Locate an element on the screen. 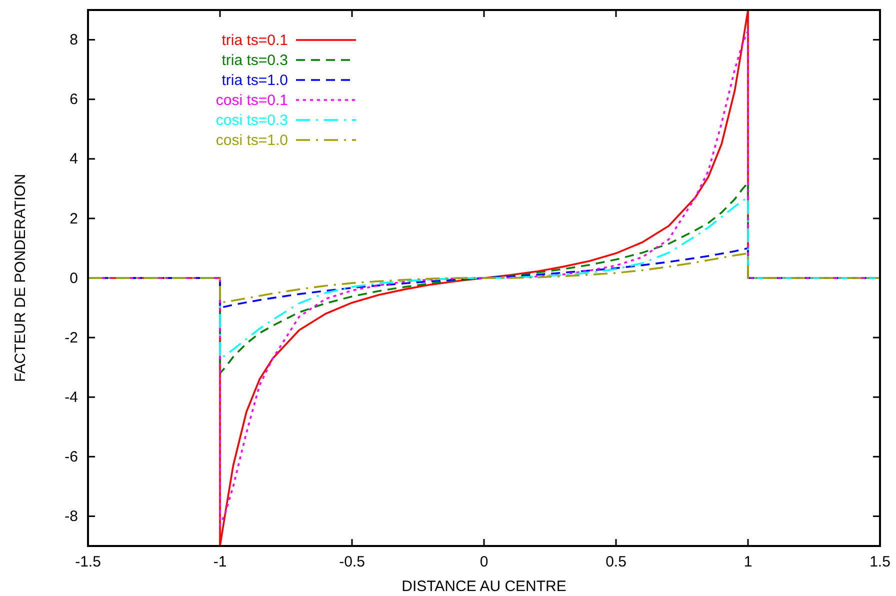 The height and width of the screenshot is (596, 896). x-tick-label: -0.5 is located at coordinates (352, 562).